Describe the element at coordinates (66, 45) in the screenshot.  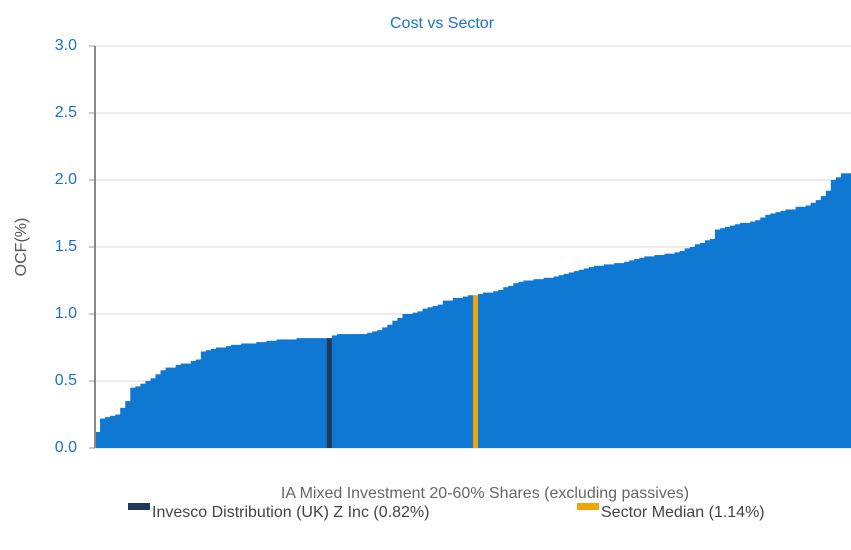
I see `y-tick-label: 3.0` at that location.